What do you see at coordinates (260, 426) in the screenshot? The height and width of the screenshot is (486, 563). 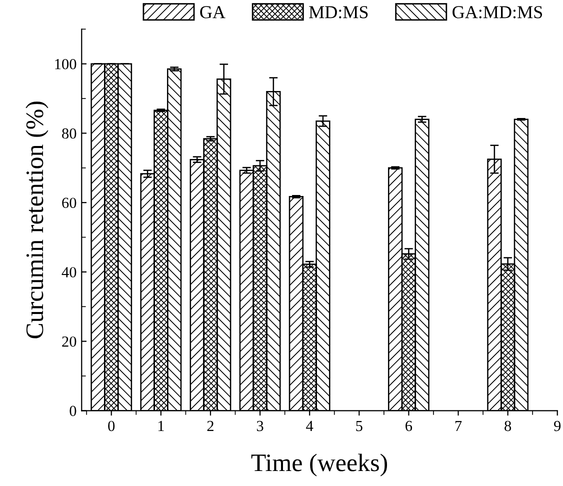 I see `x-tick-label: 3` at bounding box center [260, 426].